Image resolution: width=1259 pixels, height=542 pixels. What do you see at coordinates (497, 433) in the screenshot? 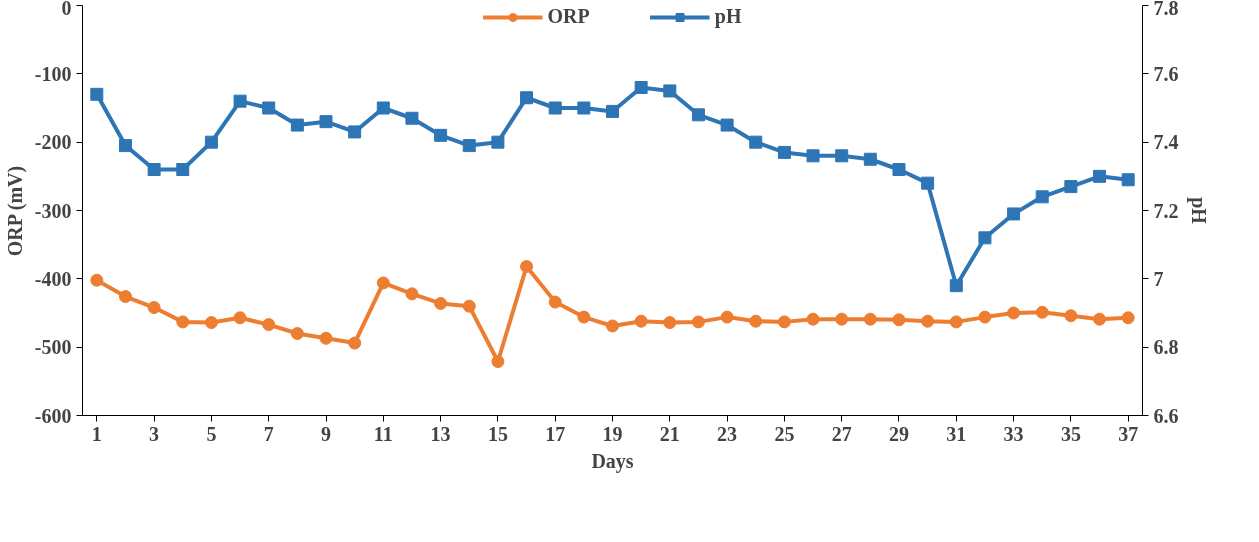
I see `x-tick-label: 15` at bounding box center [497, 433].